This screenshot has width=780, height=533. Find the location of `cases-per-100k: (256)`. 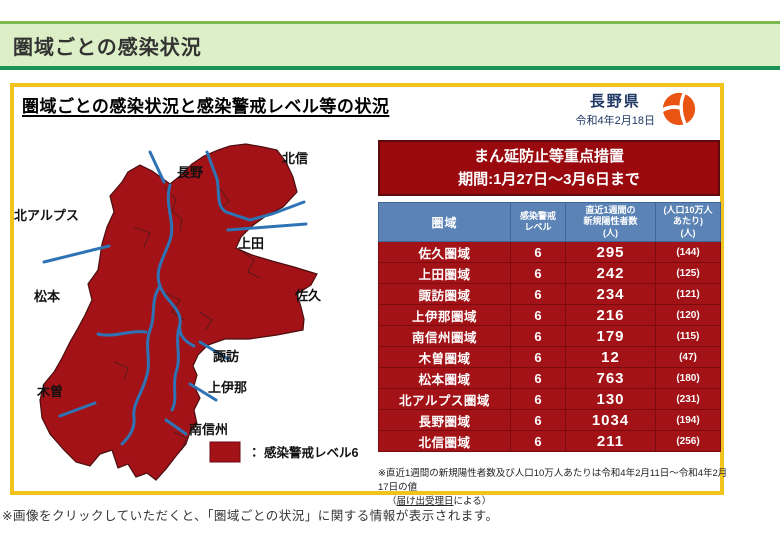

cases-per-100k: (256) is located at coordinates (688, 441).